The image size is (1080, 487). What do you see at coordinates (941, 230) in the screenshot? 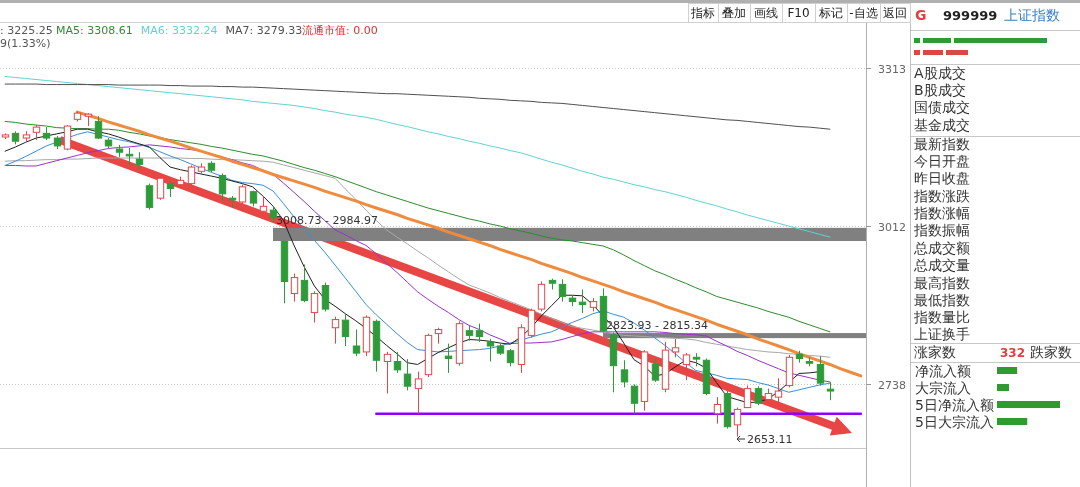
I see `text: 指数振幅` at bounding box center [941, 230].